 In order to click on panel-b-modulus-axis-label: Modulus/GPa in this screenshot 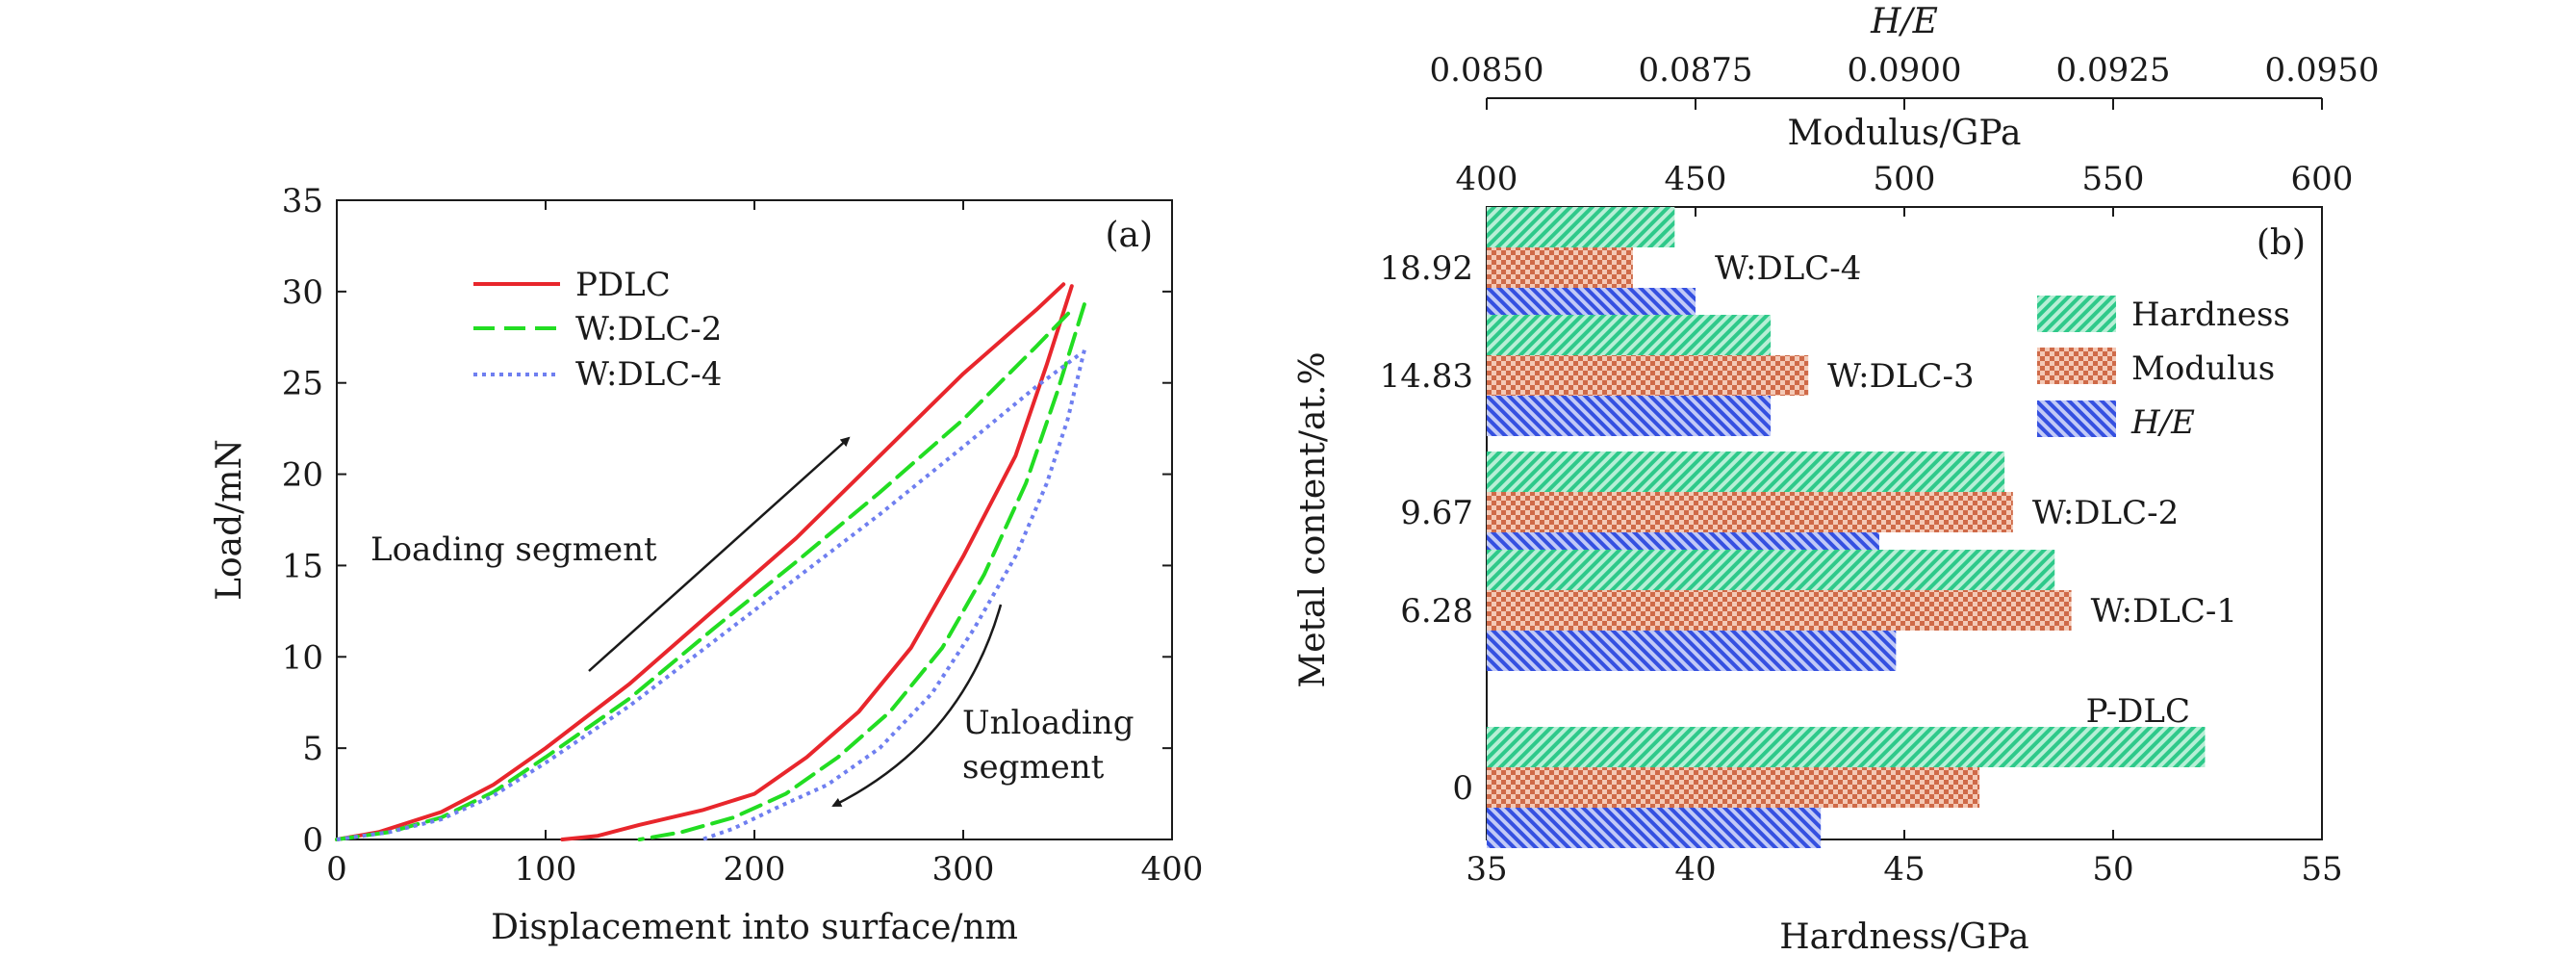, I will do `click(1905, 133)`.